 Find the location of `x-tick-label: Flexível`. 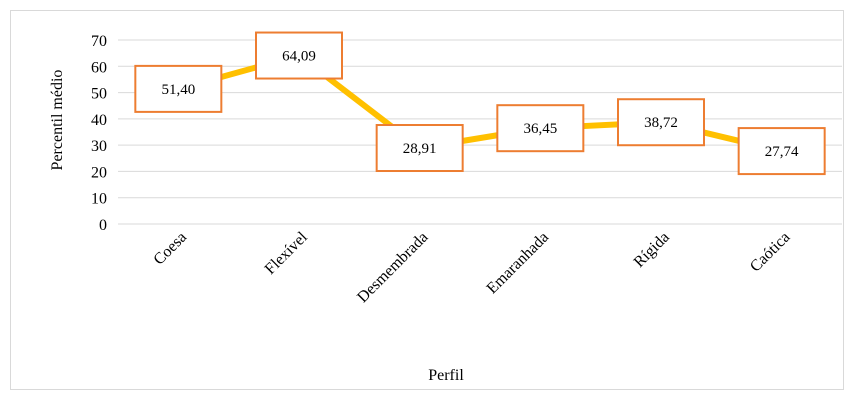

x-tick-label: Flexível is located at coordinates (286, 252).